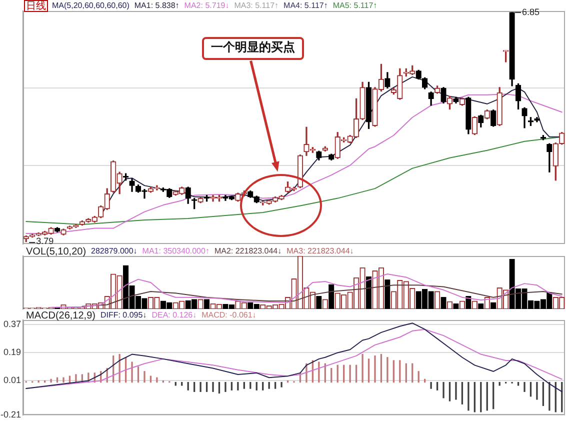  I want to click on text: MA1: 350340.000↑, so click(176, 251).